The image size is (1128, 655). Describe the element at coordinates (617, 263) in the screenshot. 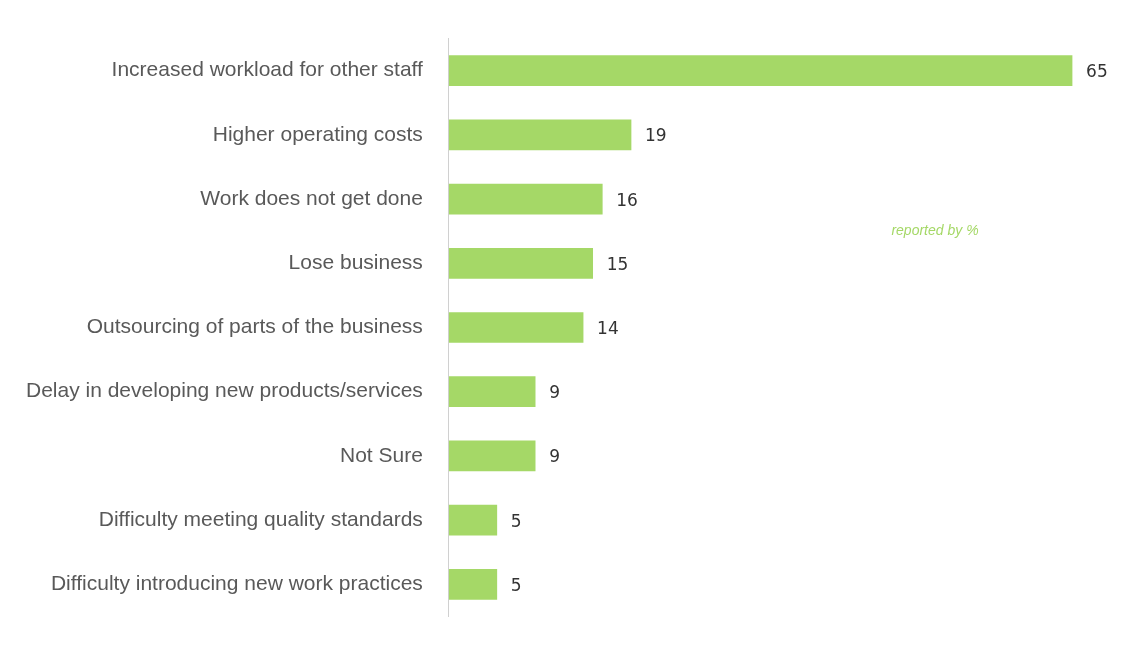

I see `data-label: 15` at that location.